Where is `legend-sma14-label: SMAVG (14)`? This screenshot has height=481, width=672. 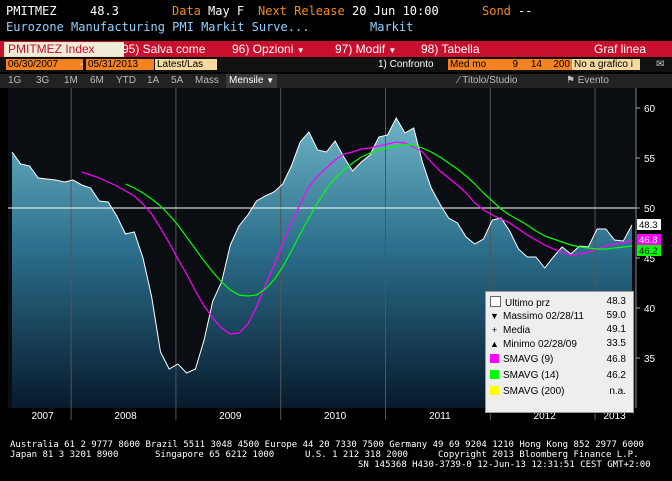
legend-sma14-label: SMAVG (14) is located at coordinates (531, 375).